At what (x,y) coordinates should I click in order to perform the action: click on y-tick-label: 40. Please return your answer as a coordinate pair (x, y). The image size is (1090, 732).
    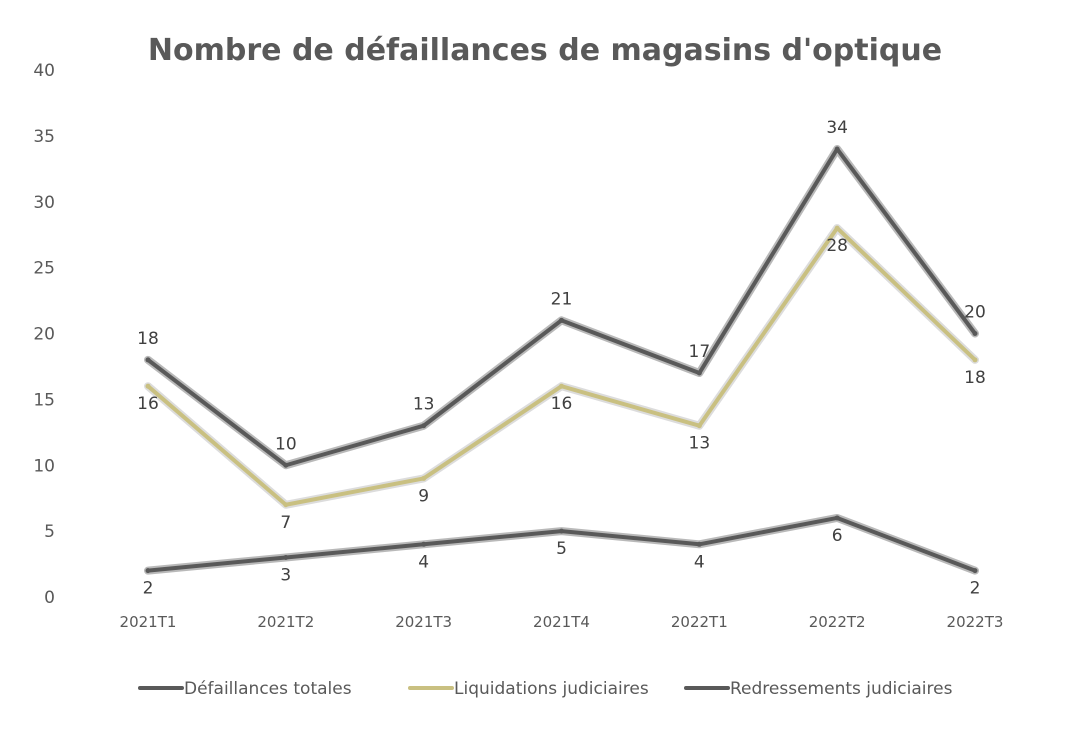
    Looking at the image, I should click on (44, 71).